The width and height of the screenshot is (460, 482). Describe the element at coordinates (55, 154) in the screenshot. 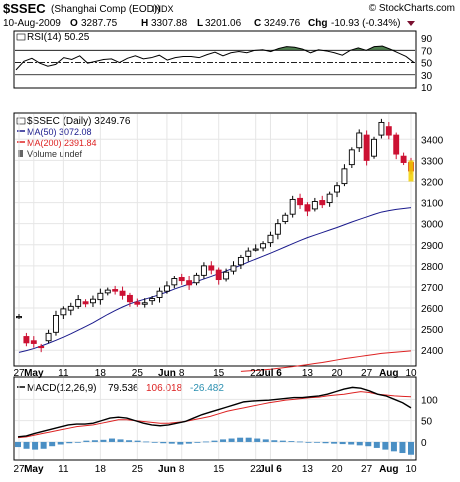

I see `volume-legend: Volume undef` at that location.